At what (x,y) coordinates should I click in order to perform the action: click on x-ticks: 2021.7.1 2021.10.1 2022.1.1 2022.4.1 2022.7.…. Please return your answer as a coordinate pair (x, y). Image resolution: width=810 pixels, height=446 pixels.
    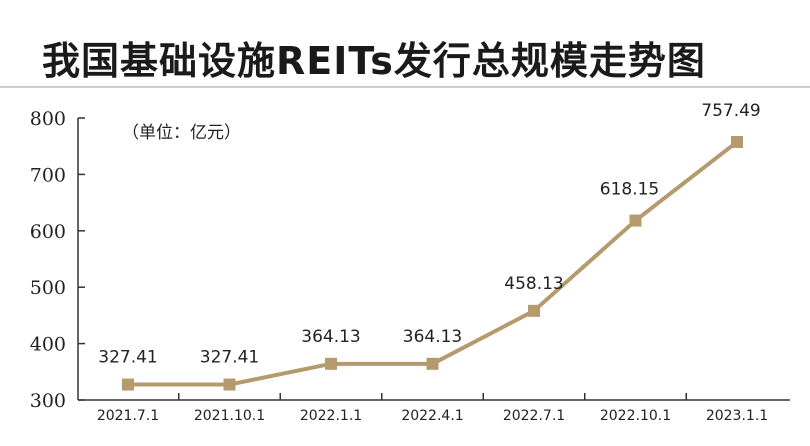
    Looking at the image, I should click on (432, 408).